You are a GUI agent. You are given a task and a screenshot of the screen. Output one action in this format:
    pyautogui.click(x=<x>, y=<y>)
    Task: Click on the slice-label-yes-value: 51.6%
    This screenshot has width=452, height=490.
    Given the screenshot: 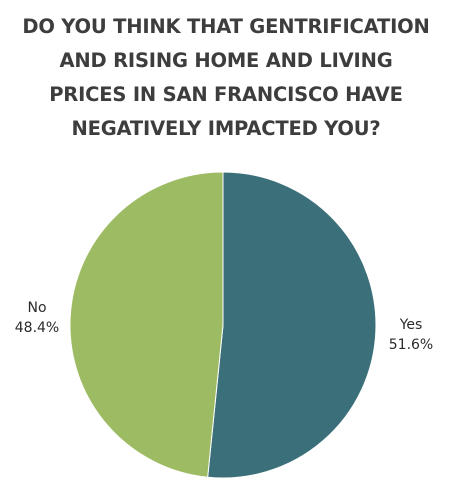 What is the action you would take?
    pyautogui.click(x=411, y=345)
    